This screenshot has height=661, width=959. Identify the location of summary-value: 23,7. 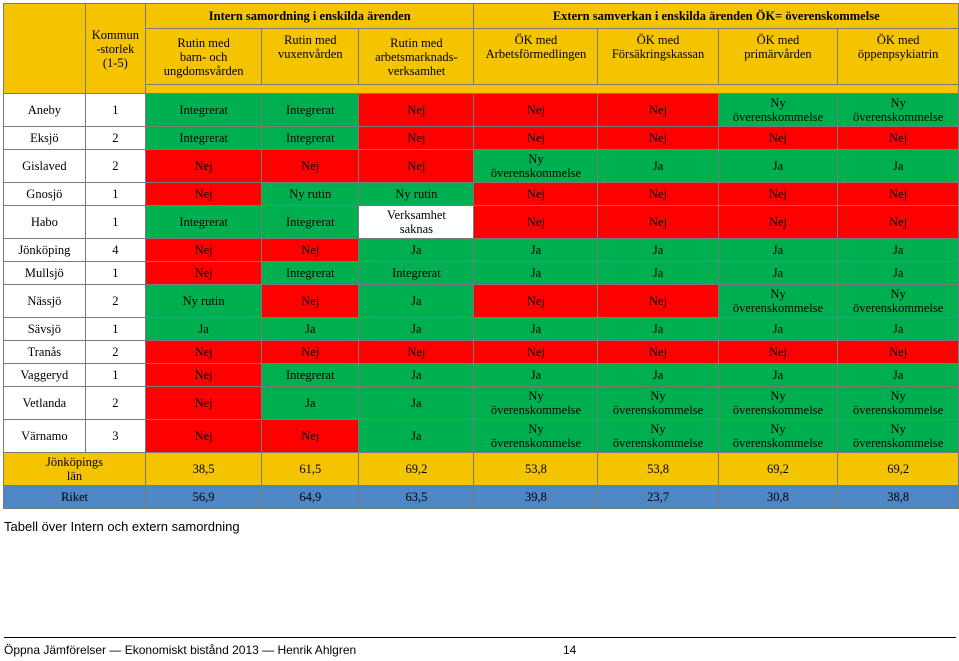
(658, 497).